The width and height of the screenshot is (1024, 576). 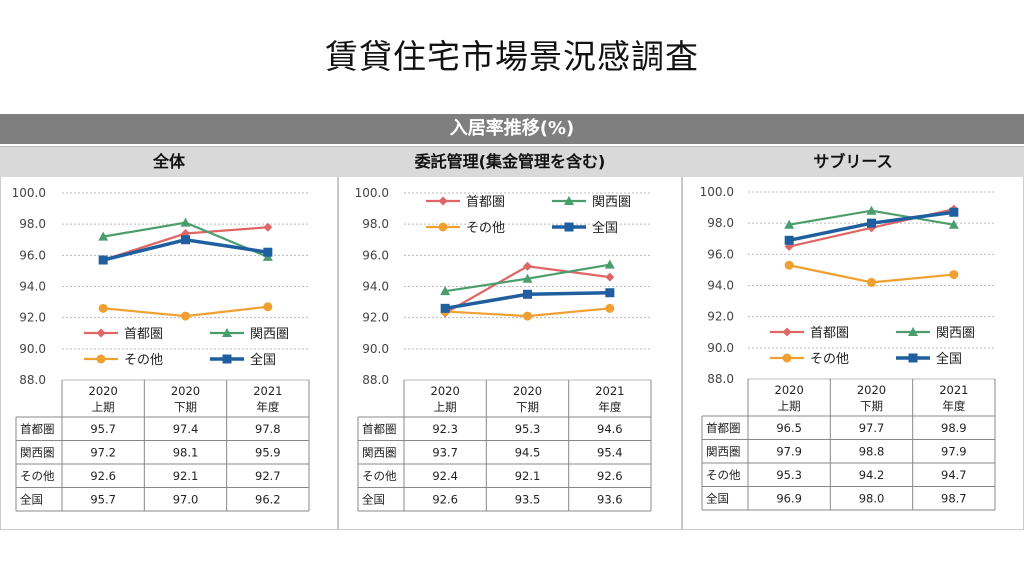 I want to click on data-label-overall-1-0: 97.2, so click(x=103, y=453).